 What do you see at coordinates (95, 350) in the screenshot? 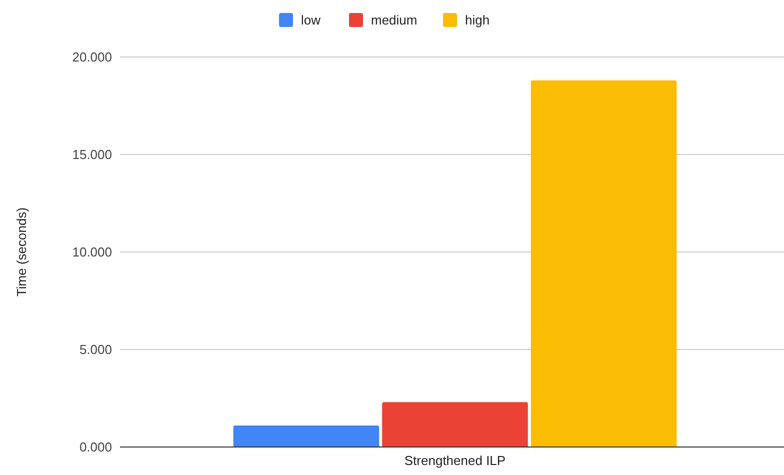
I see `y-tick-label: 5.000` at bounding box center [95, 350].